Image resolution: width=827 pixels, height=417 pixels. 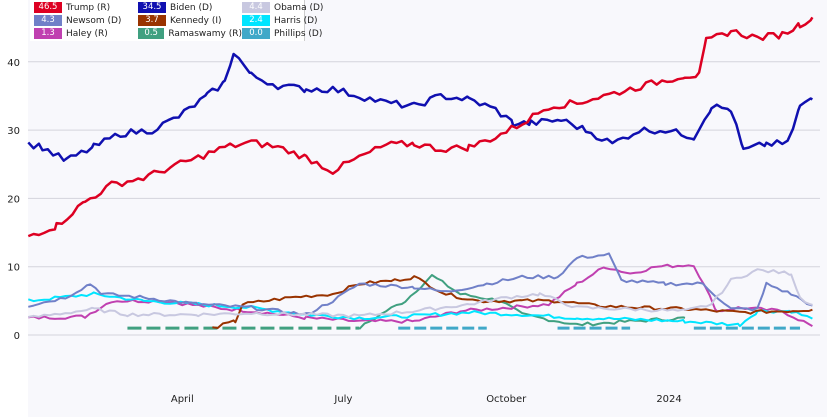 I want to click on x-tick-label: 2024, so click(x=668, y=399).